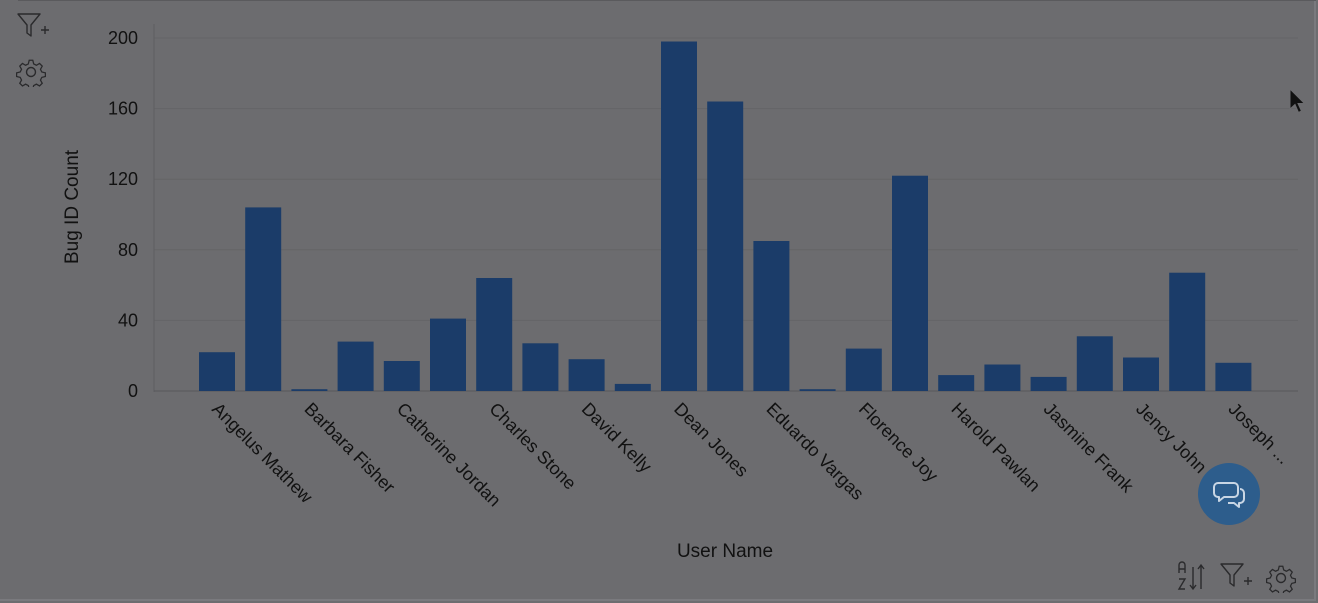  What do you see at coordinates (123, 109) in the screenshot?
I see `y-tick-label: 160` at bounding box center [123, 109].